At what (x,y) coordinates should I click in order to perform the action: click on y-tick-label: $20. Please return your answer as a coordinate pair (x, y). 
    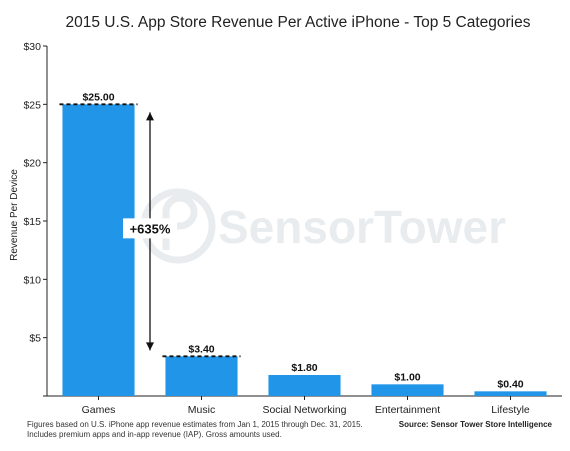
    Looking at the image, I should click on (32, 164).